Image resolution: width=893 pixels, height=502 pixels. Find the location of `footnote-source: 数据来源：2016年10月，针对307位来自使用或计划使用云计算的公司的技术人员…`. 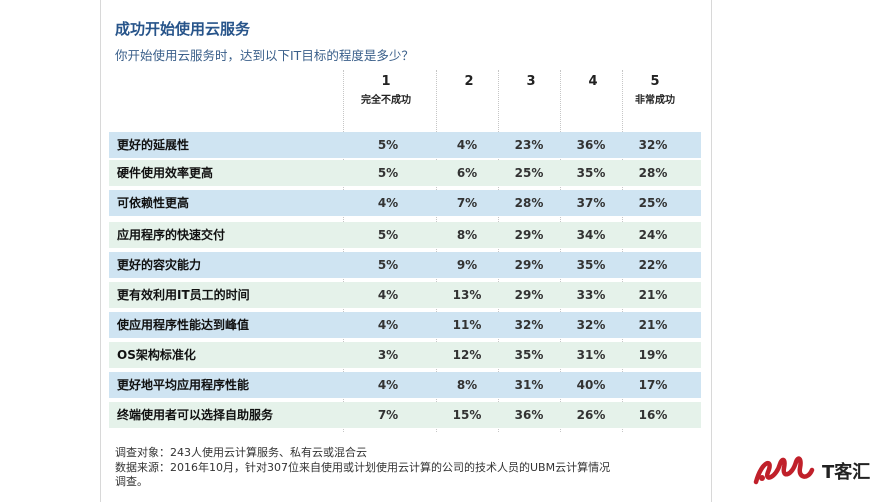

footnote-source: 数据来源：2016年10月，针对307位来自使用或计划使用云计算的公司的技术人员… is located at coordinates (363, 467).